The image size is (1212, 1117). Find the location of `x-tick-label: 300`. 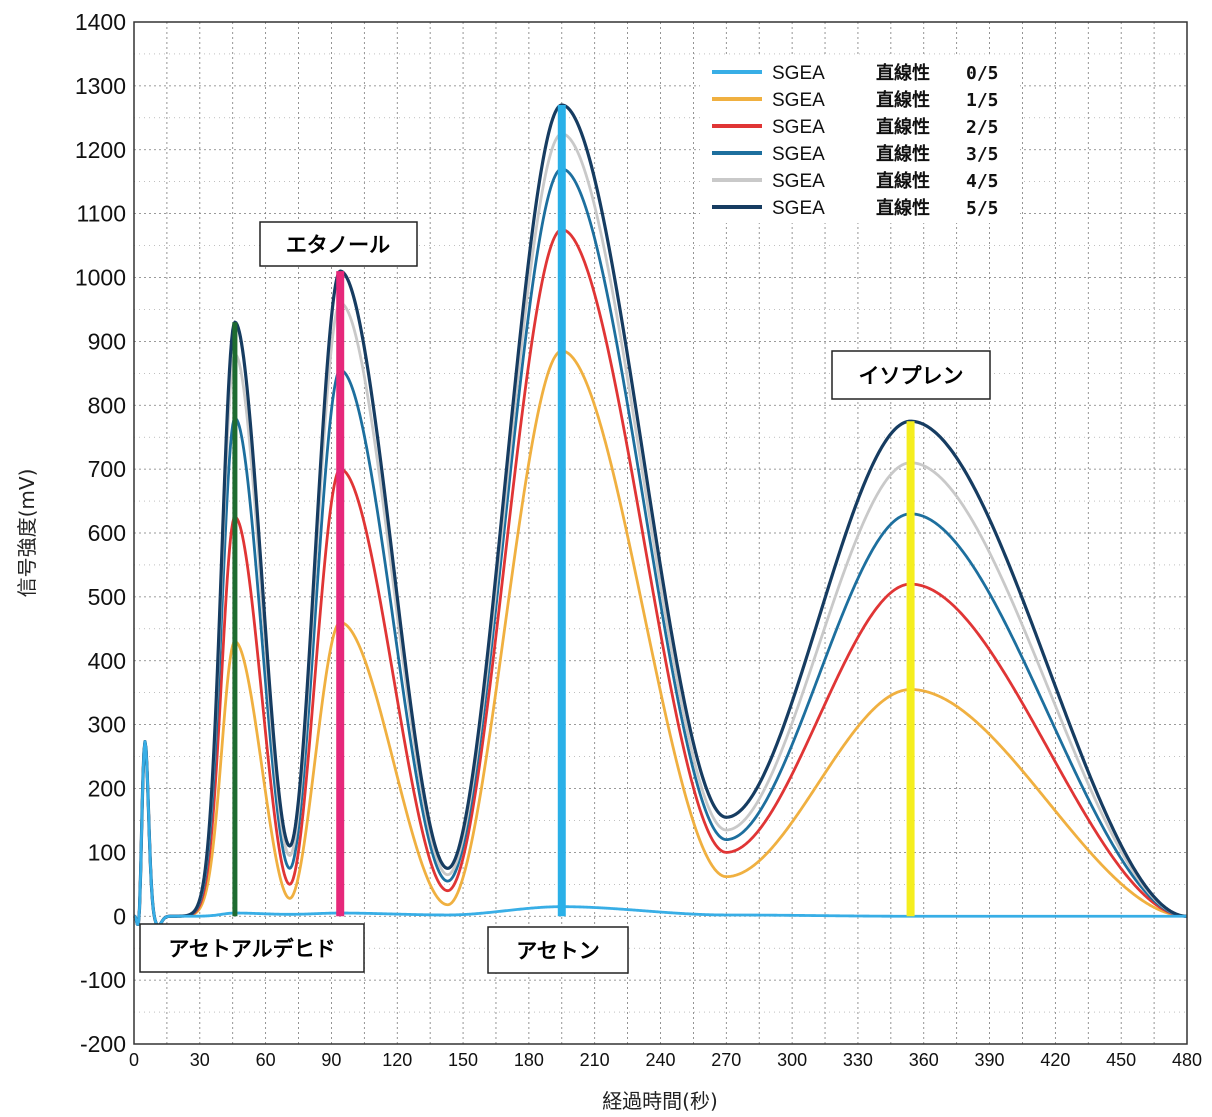

x-tick-label: 300 is located at coordinates (792, 1060).